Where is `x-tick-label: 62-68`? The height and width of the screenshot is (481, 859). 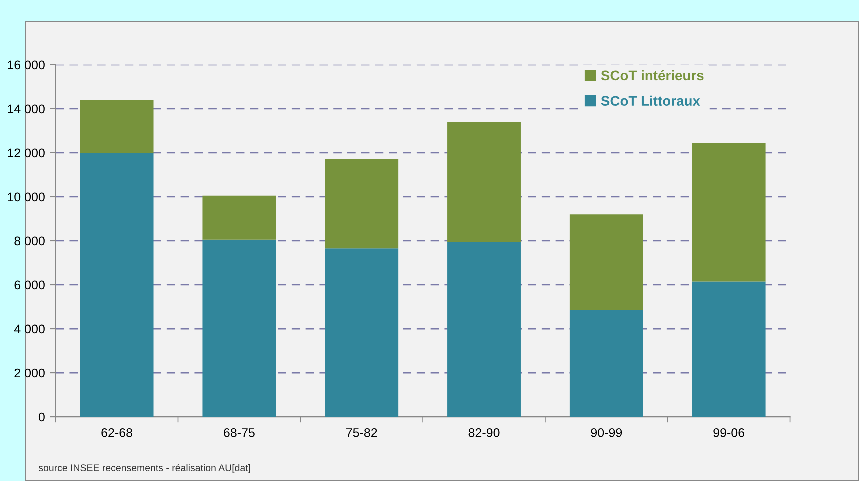 x-tick-label: 62-68 is located at coordinates (117, 433).